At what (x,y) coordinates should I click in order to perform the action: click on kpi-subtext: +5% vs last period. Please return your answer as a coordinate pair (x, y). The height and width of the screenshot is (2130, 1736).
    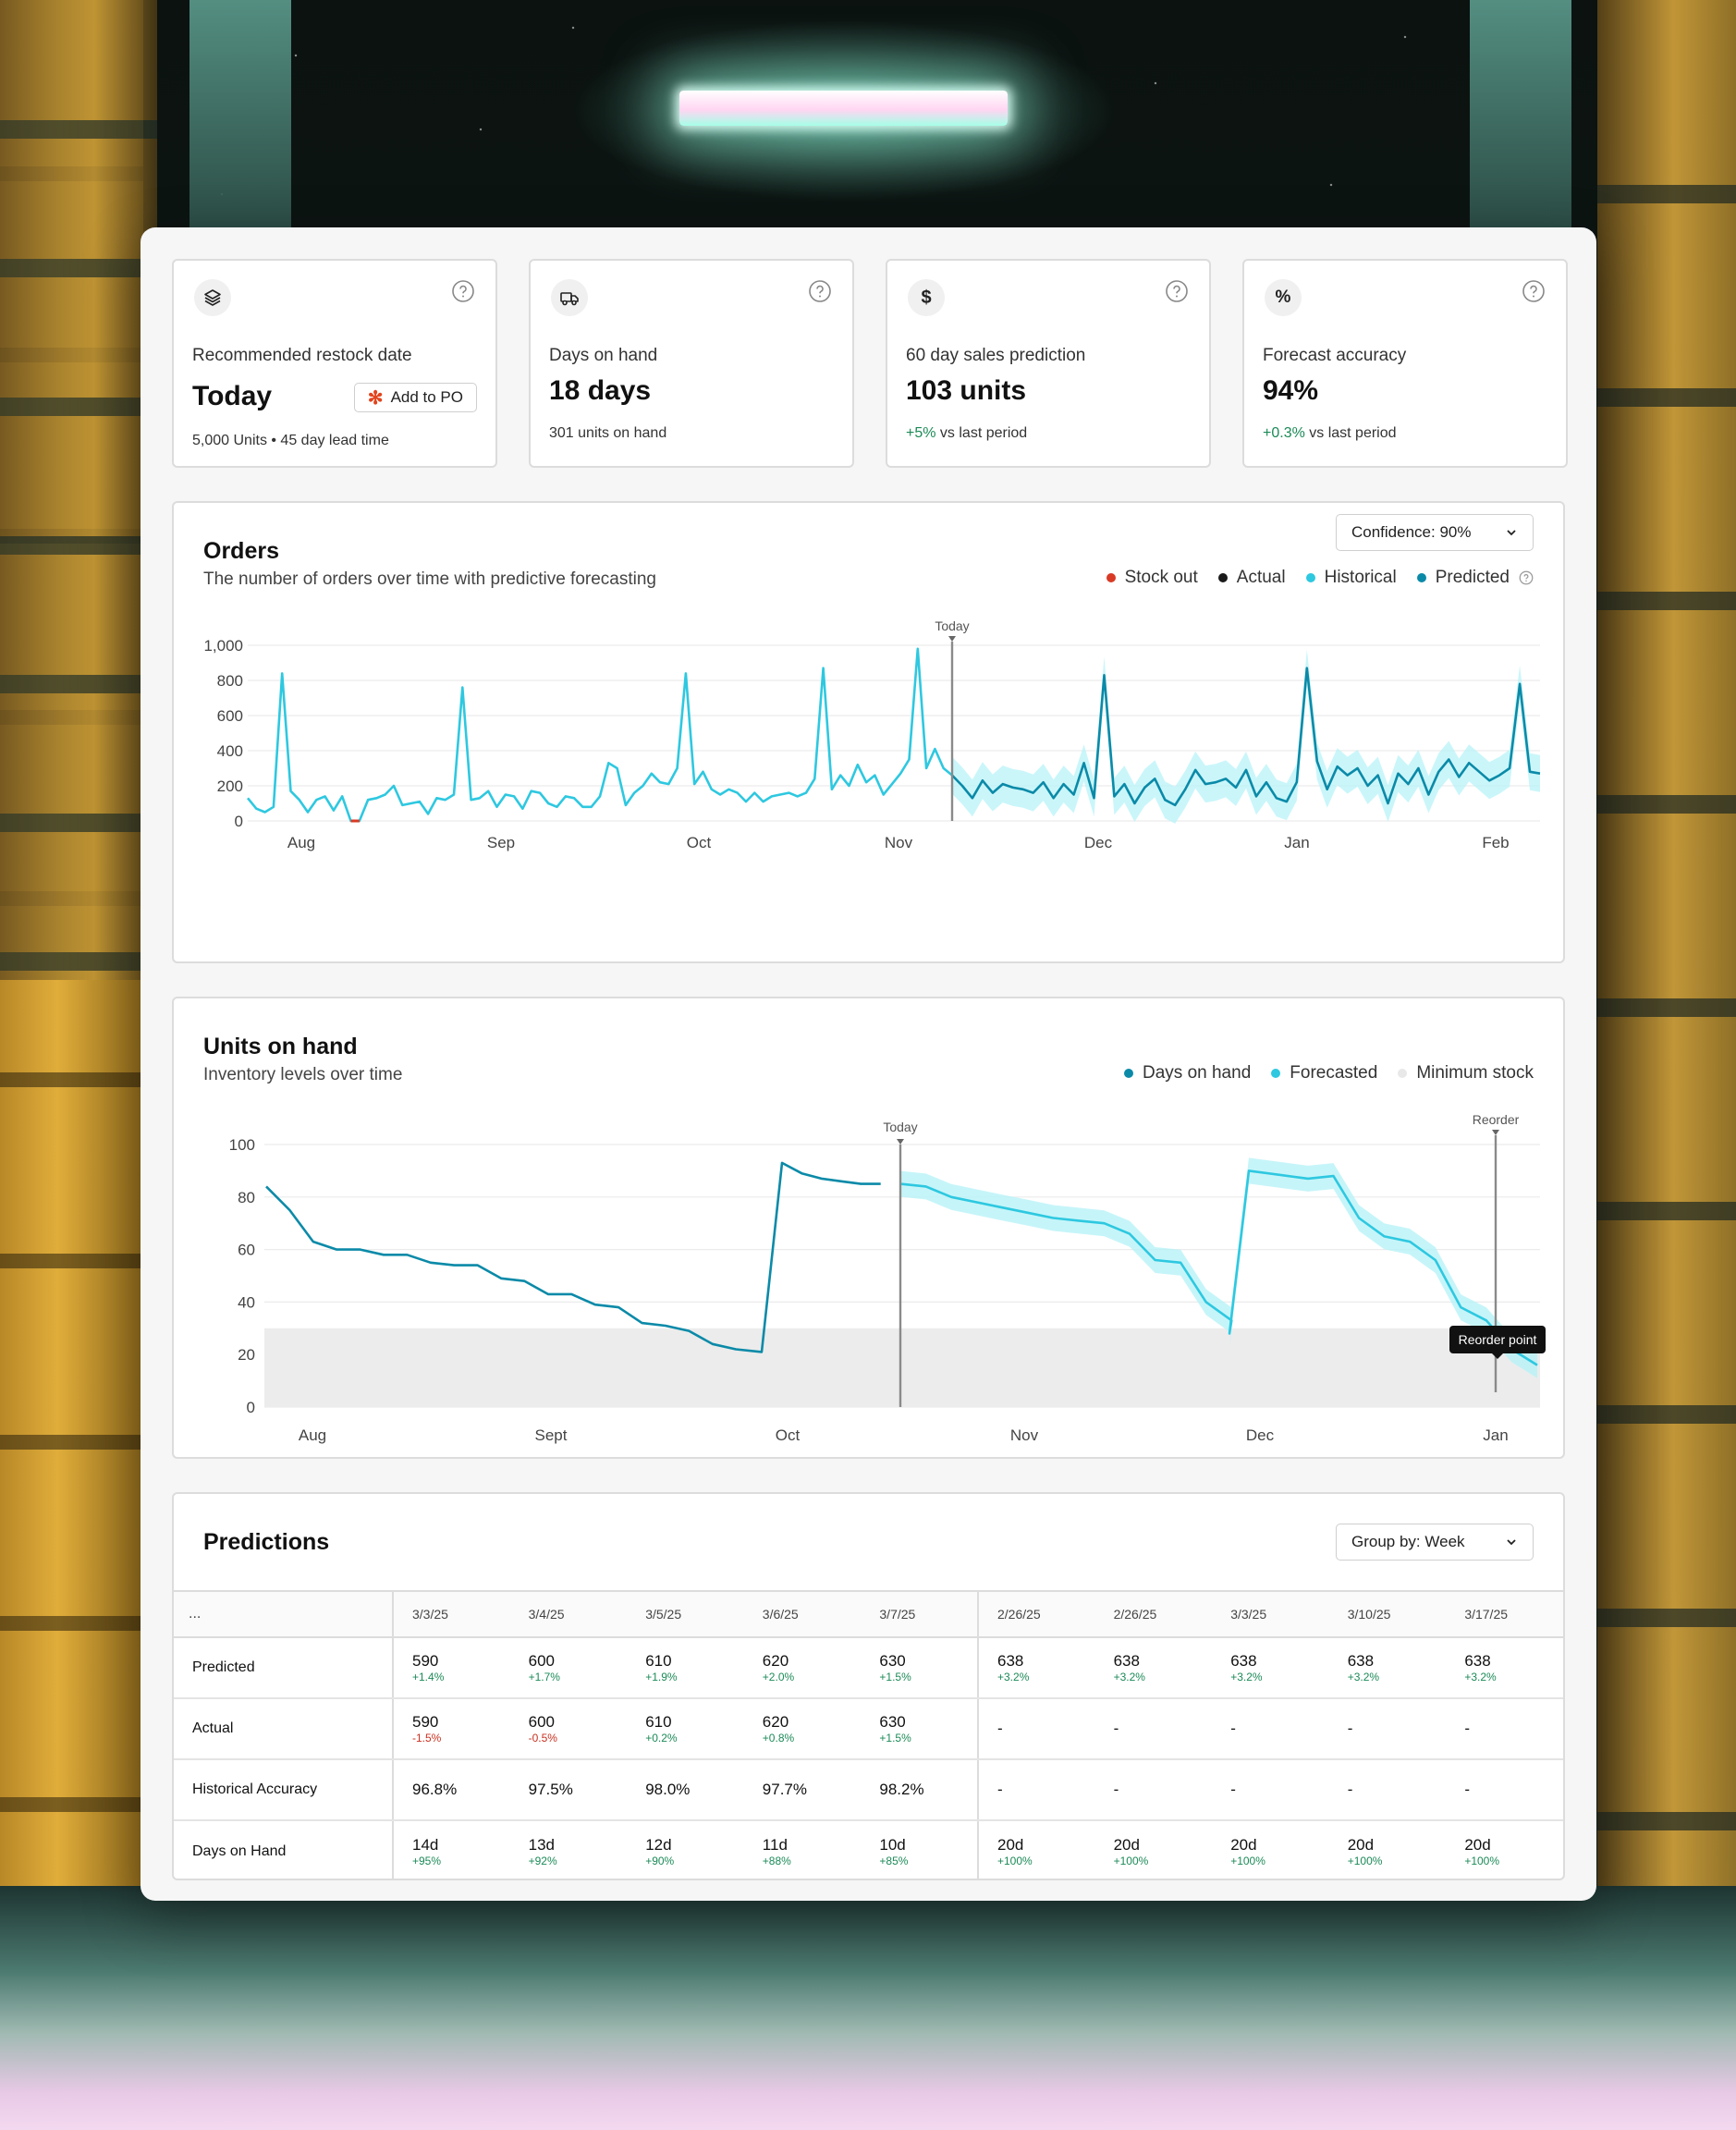
    Looking at the image, I should click on (966, 433).